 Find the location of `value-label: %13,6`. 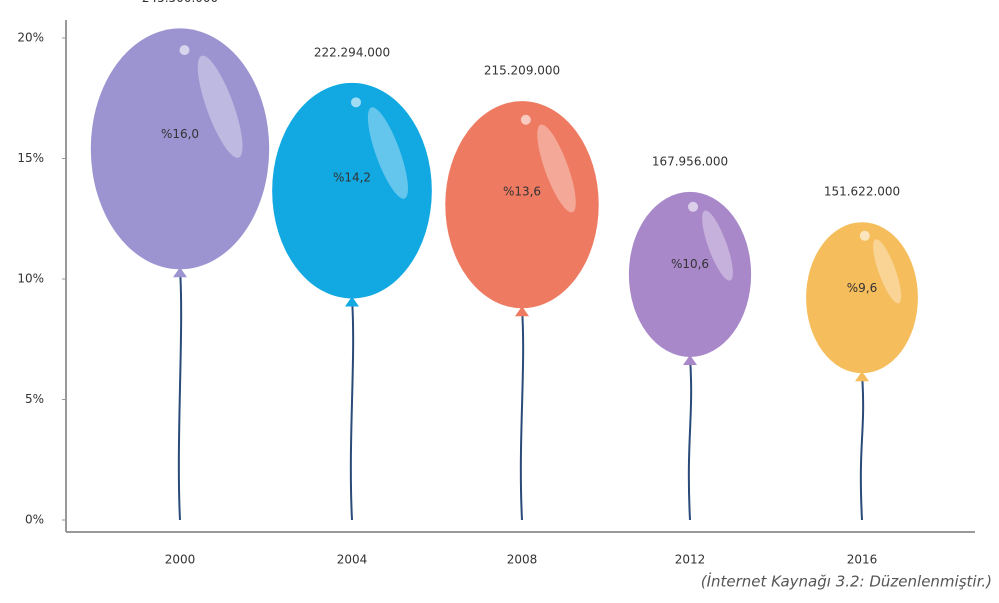

value-label: %13,6 is located at coordinates (522, 192).